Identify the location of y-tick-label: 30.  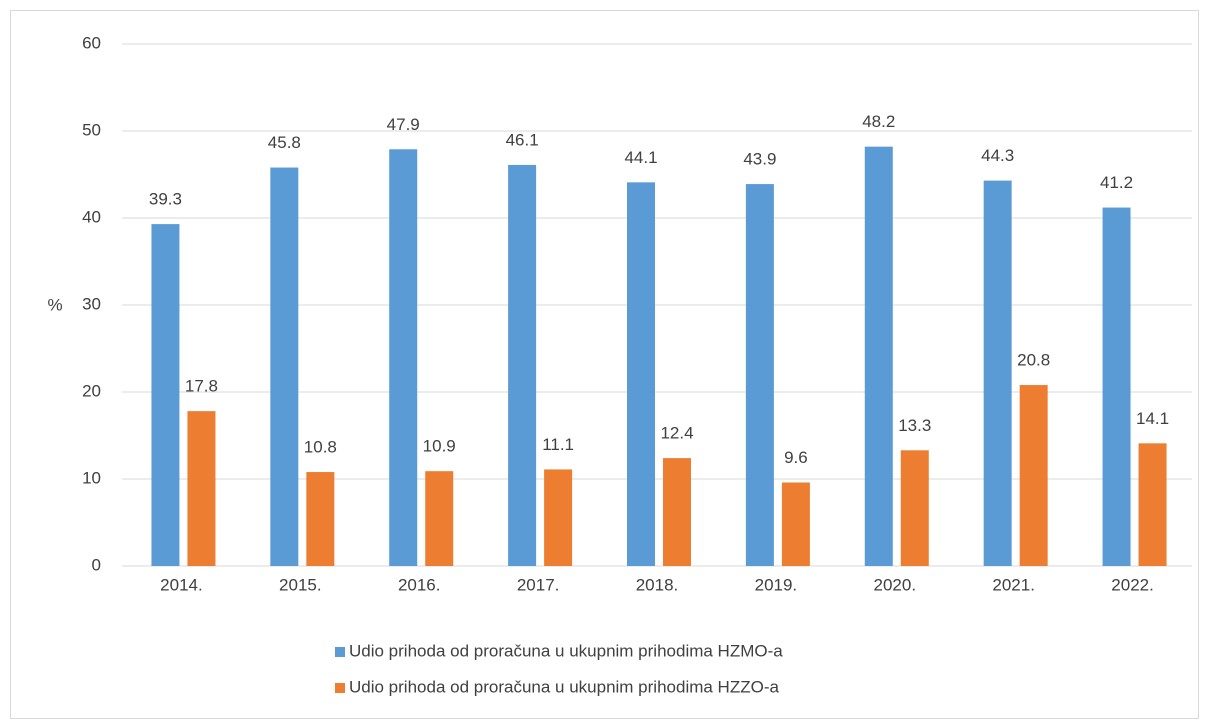
(91, 303).